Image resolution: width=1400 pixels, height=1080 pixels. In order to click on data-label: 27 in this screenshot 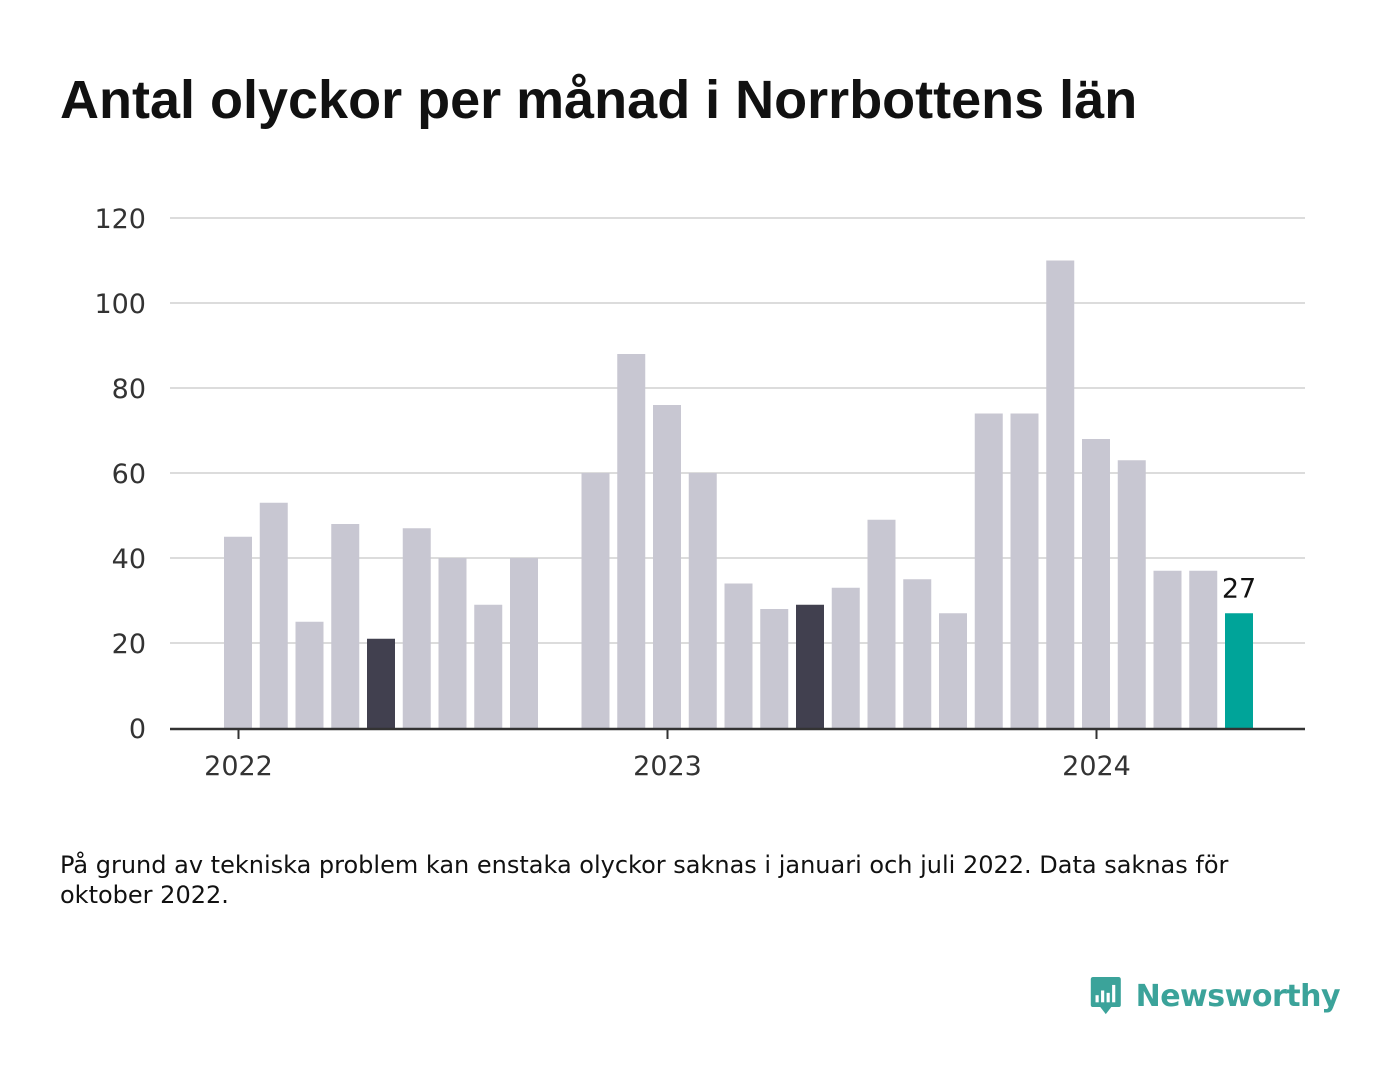, I will do `click(1239, 588)`.